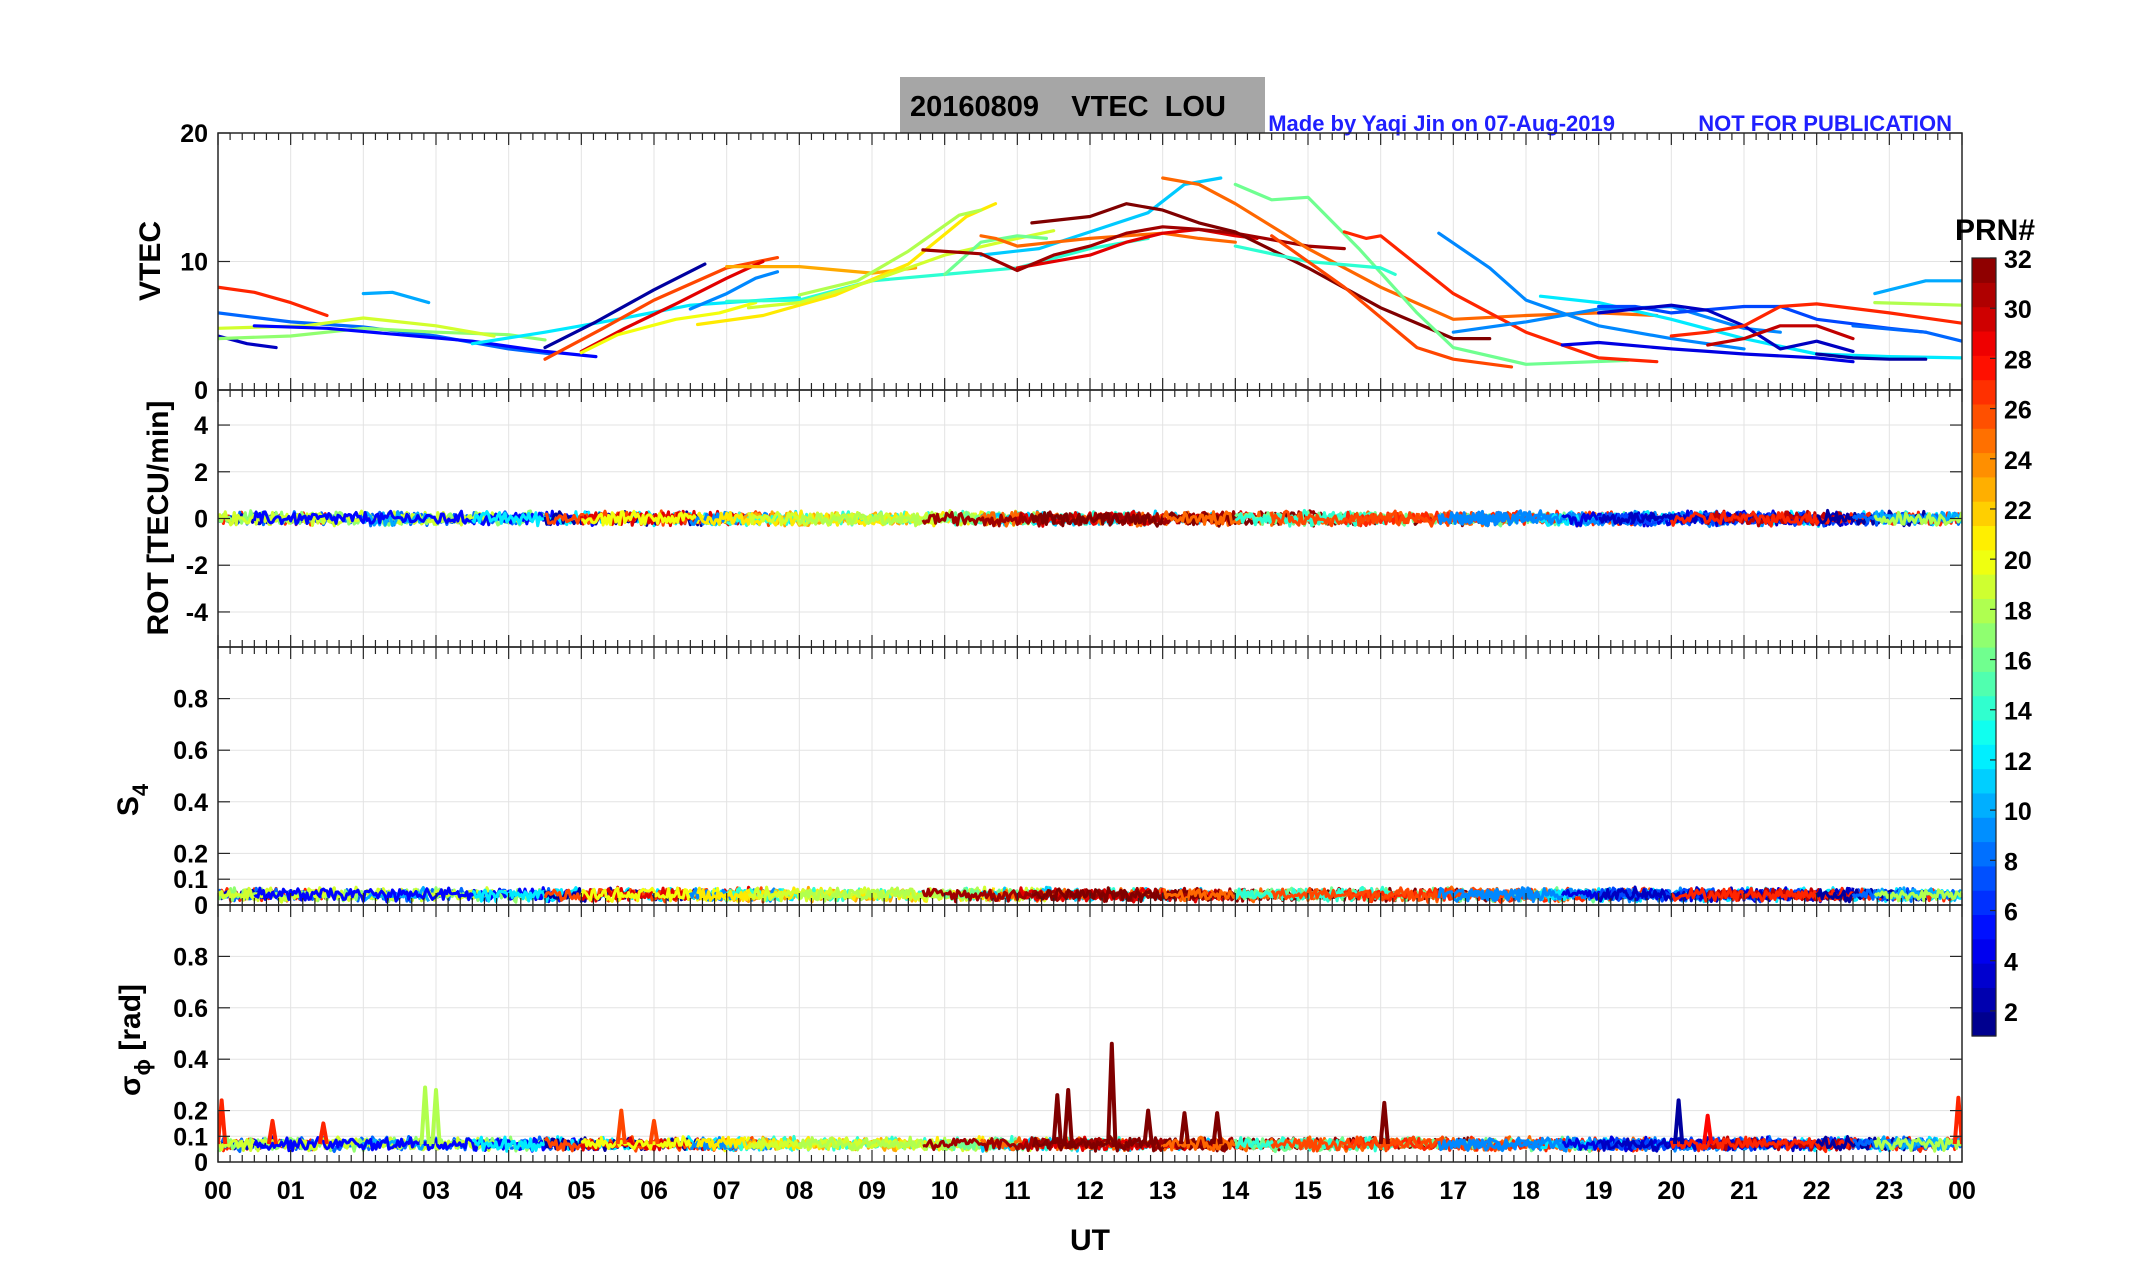  I want to click on x-tick-label: 21, so click(1744, 1191).